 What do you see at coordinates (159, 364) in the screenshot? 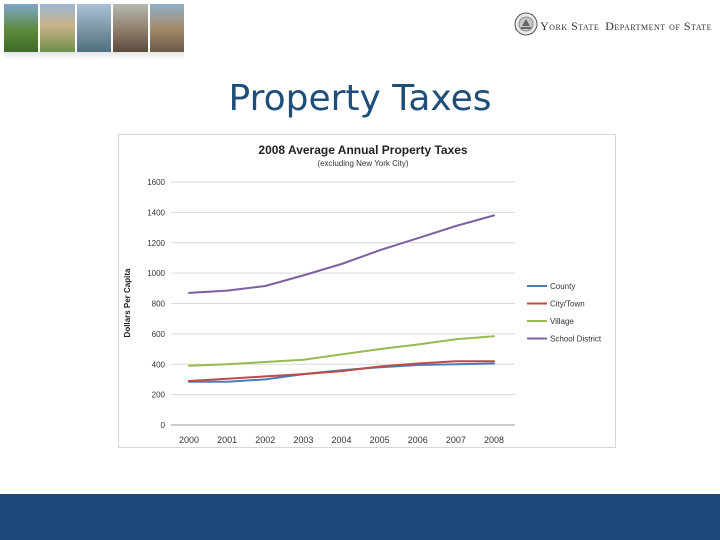
I see `y-tick-400: 400` at bounding box center [159, 364].